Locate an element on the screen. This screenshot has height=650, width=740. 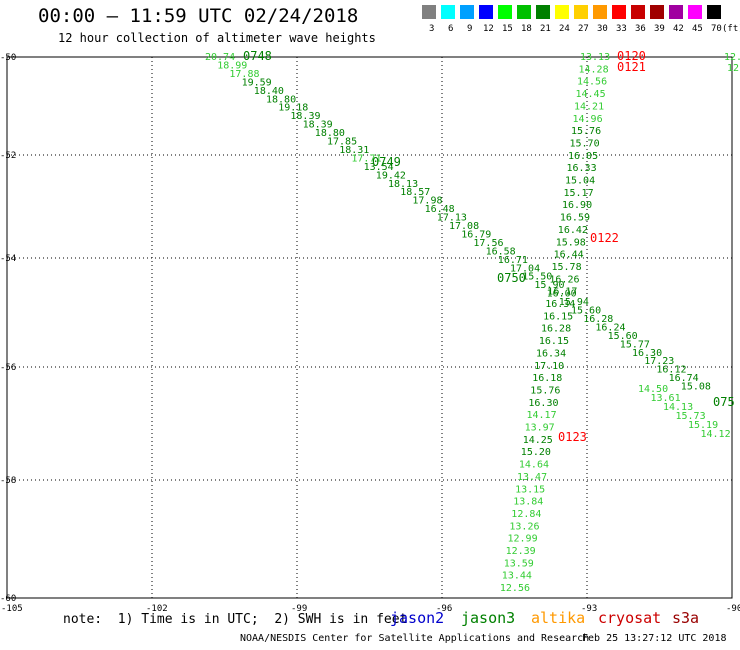
pass-time-label: 0749 is located at coordinates (386, 162).